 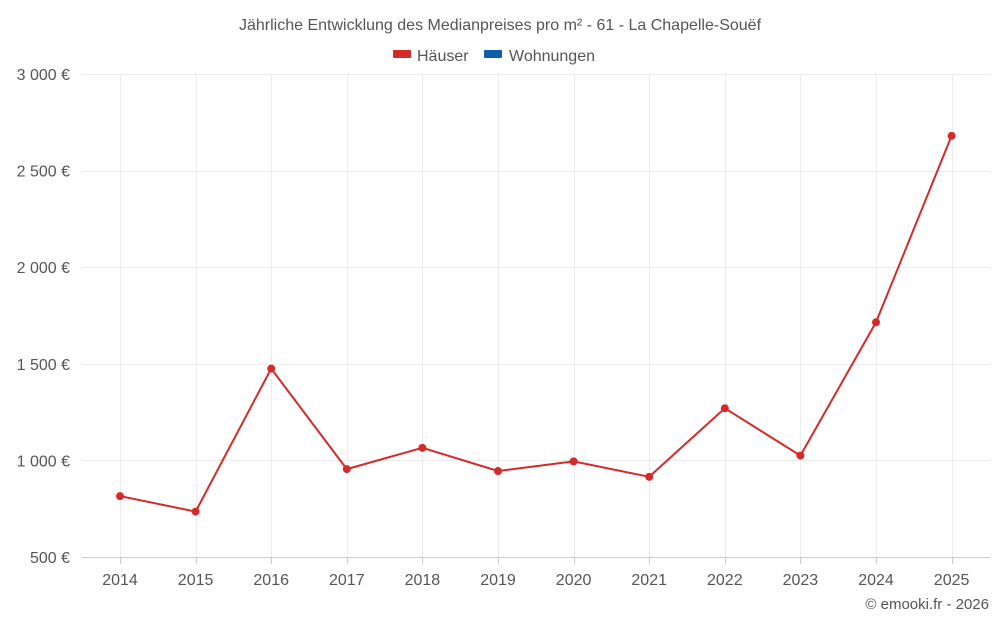 What do you see at coordinates (649, 580) in the screenshot?
I see `x-tick-label: 2021` at bounding box center [649, 580].